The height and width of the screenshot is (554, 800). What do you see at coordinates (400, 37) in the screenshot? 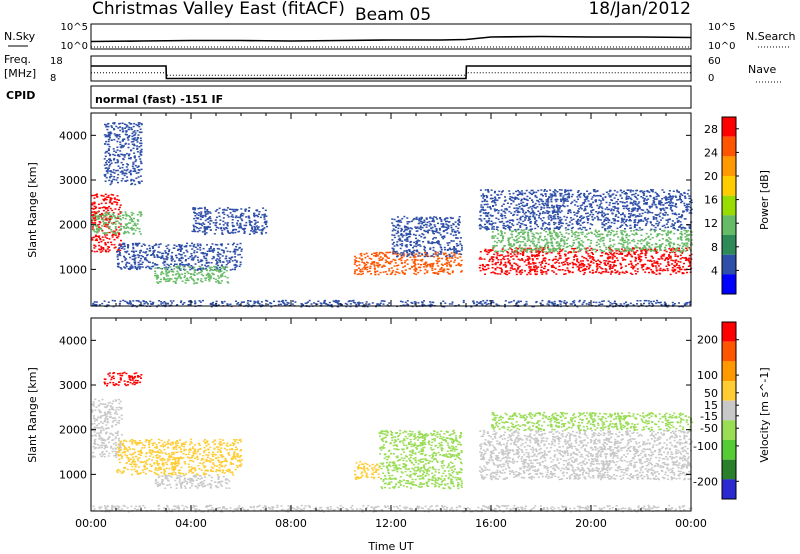
I see `noise-panel: 10^5 10^0 10^5 10^0 N.Sky N.Search` at bounding box center [400, 37].